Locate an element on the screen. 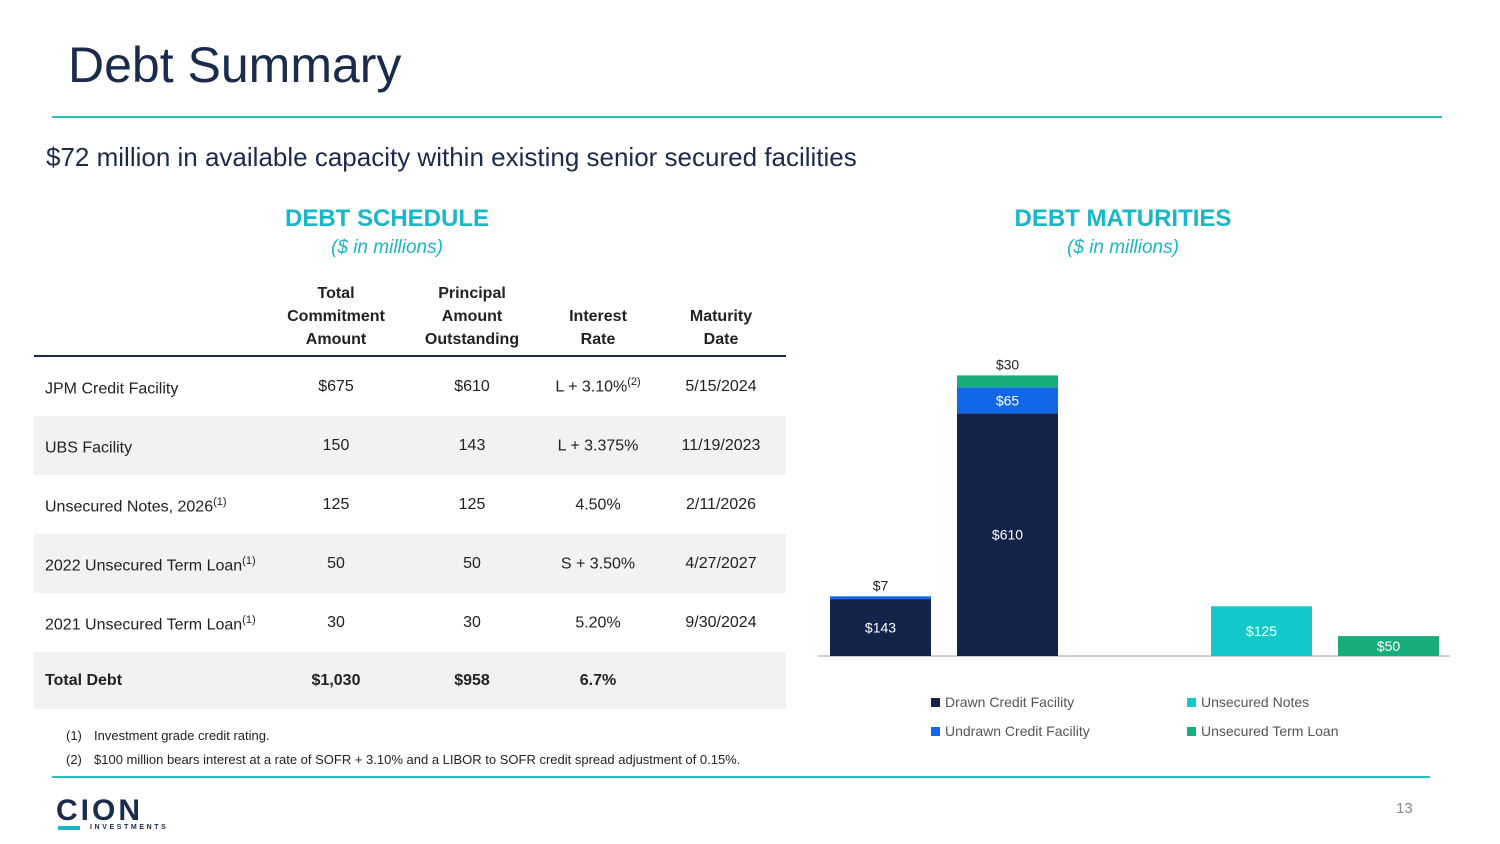 Image resolution: width=1500 pixels, height=844 pixels. bar-2024-undrawn-credit-facility is located at coordinates (1007, 400).